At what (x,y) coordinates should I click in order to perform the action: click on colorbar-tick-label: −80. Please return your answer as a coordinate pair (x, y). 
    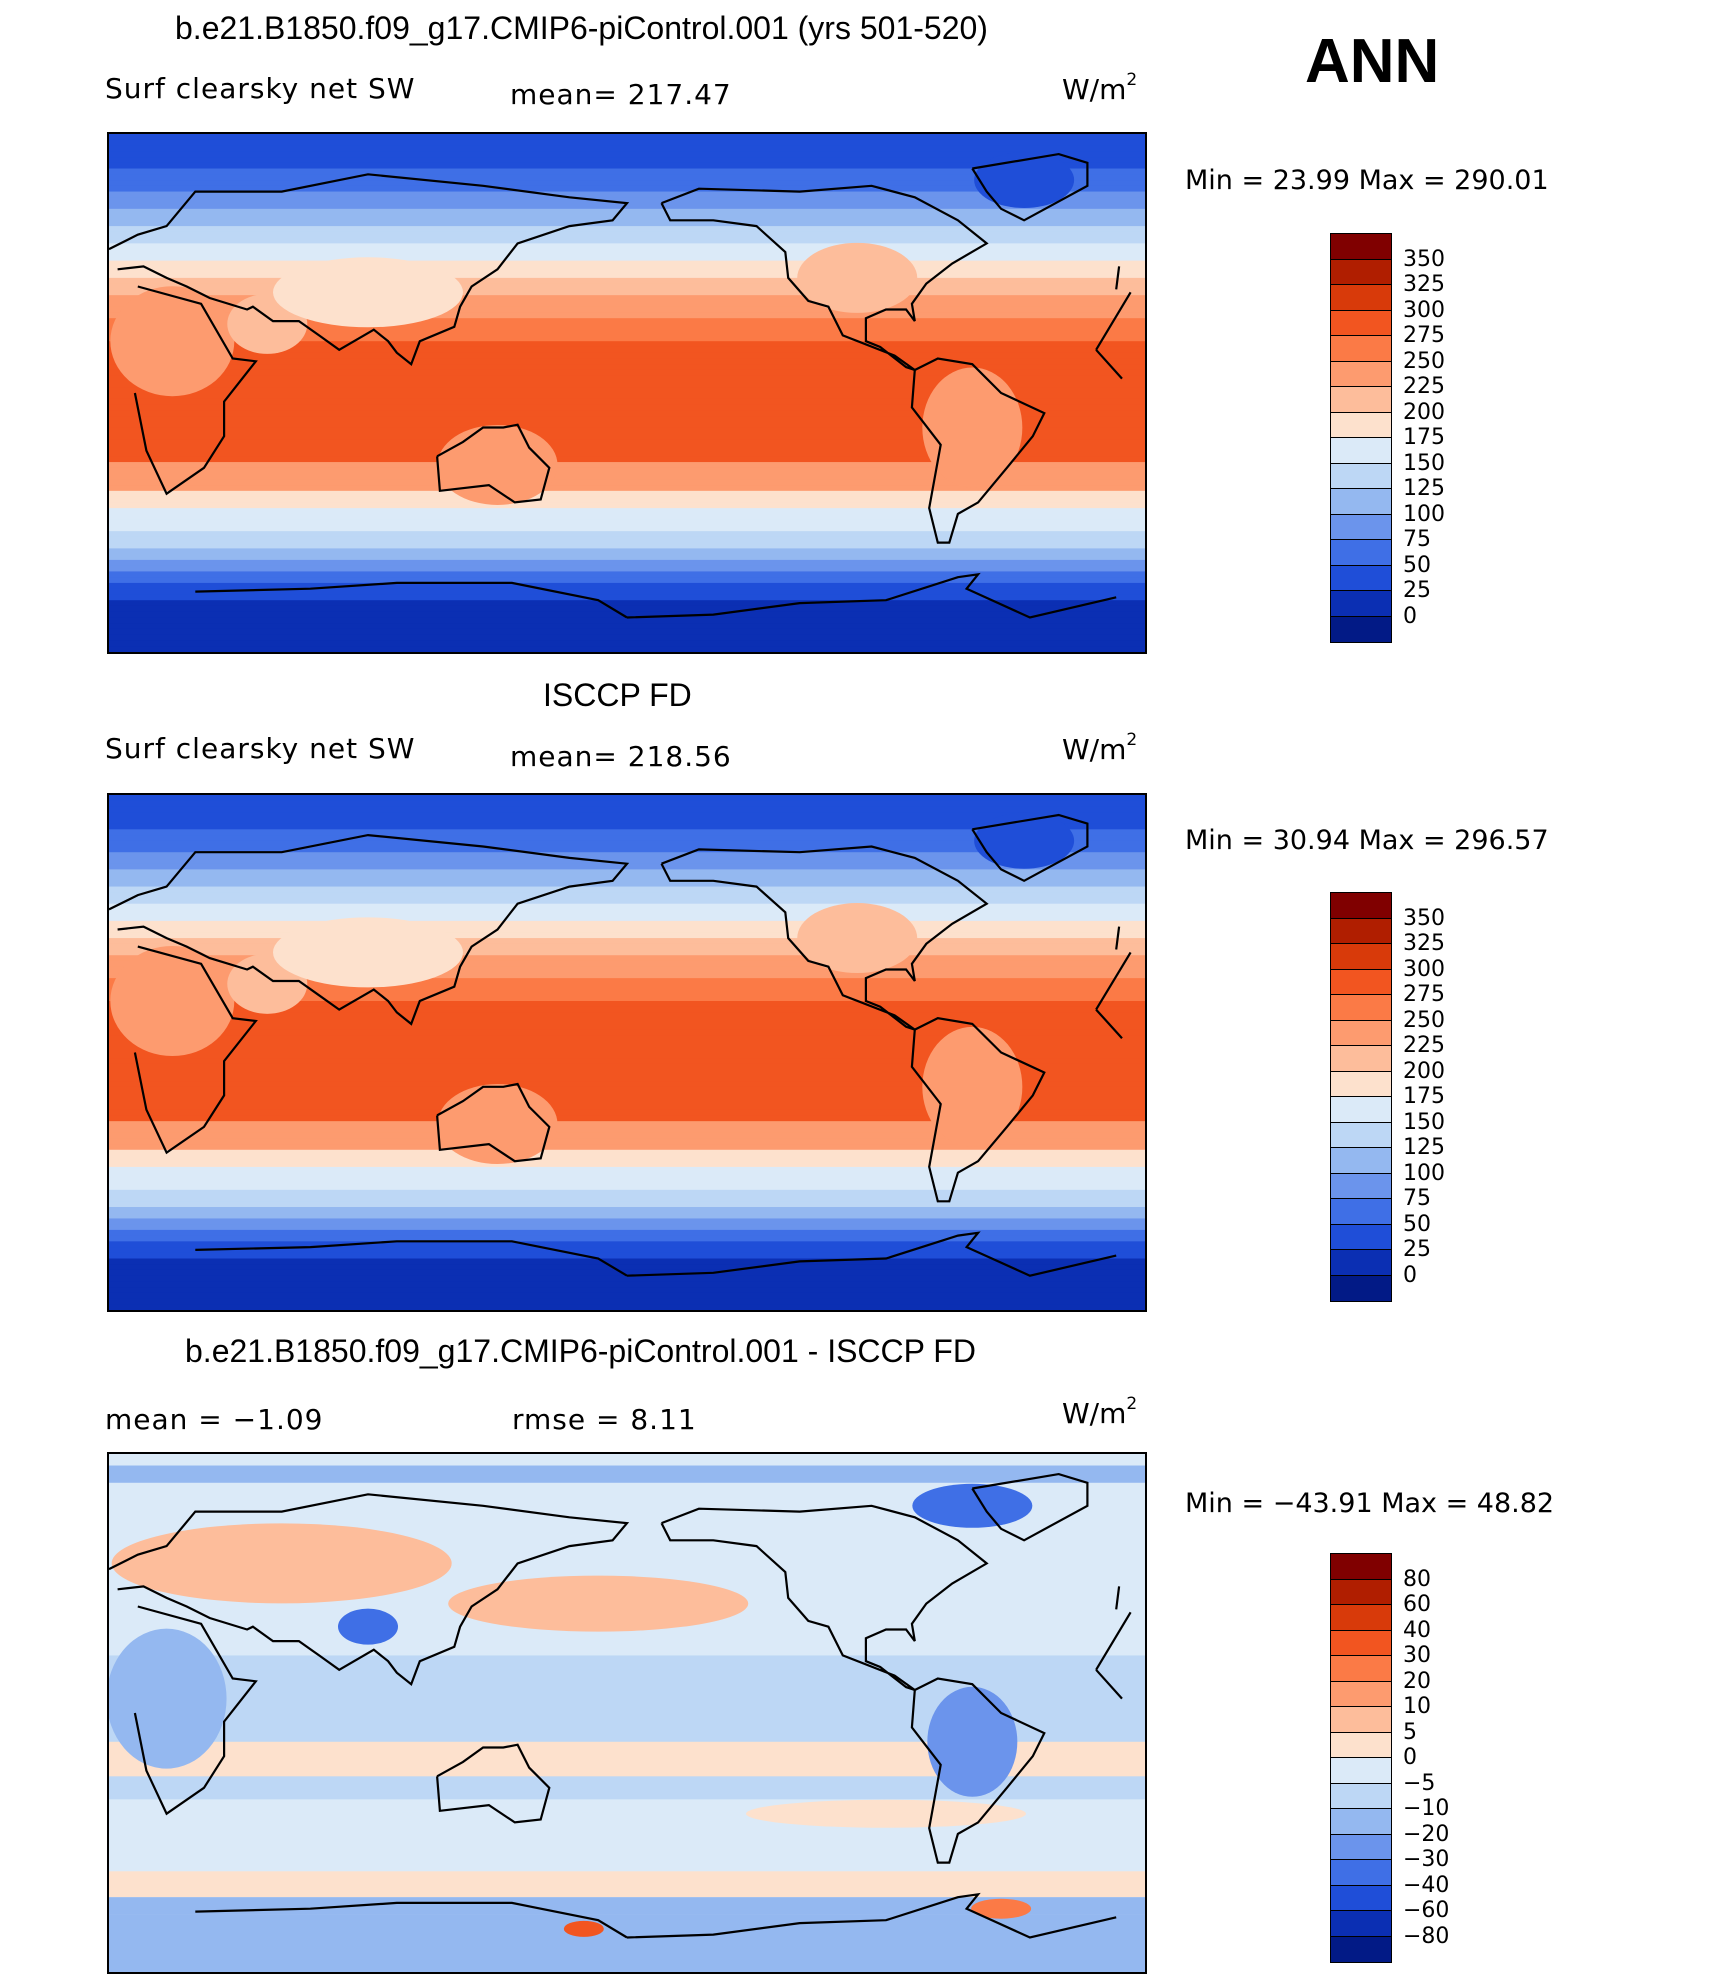
    Looking at the image, I should click on (1426, 1936).